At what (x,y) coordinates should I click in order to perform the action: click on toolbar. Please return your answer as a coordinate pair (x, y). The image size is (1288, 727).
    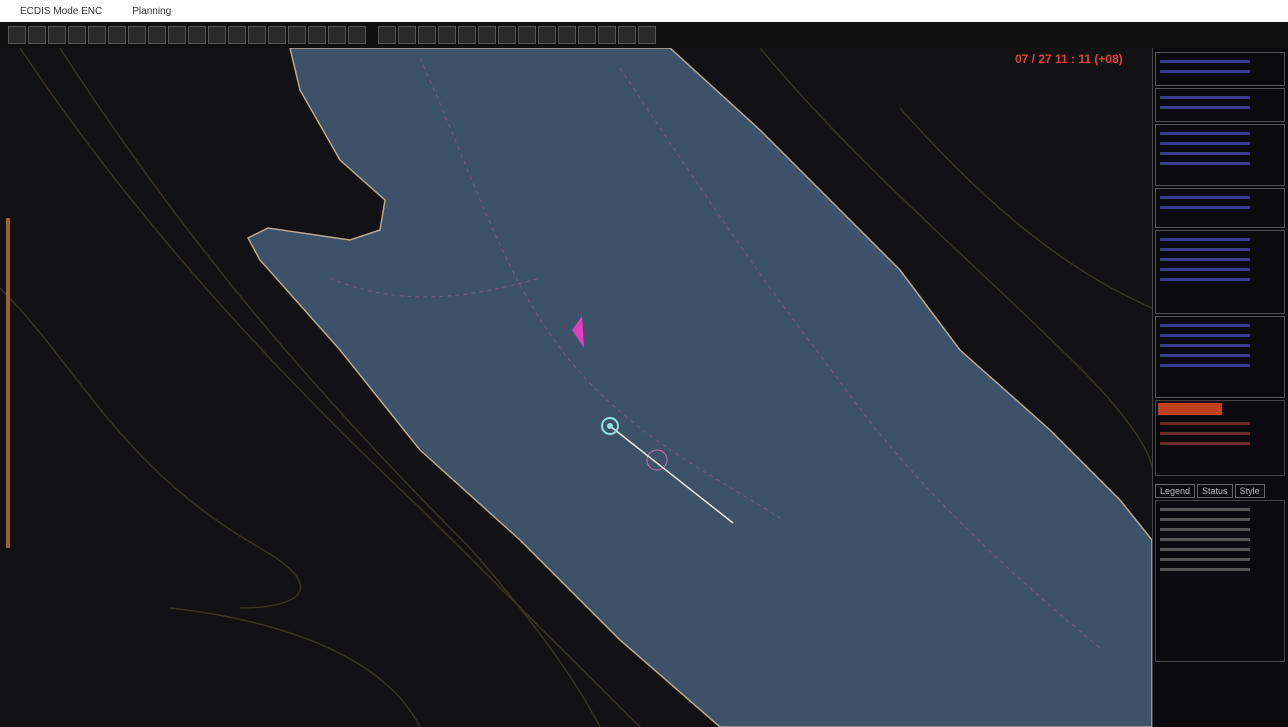
    Looking at the image, I should click on (644, 35).